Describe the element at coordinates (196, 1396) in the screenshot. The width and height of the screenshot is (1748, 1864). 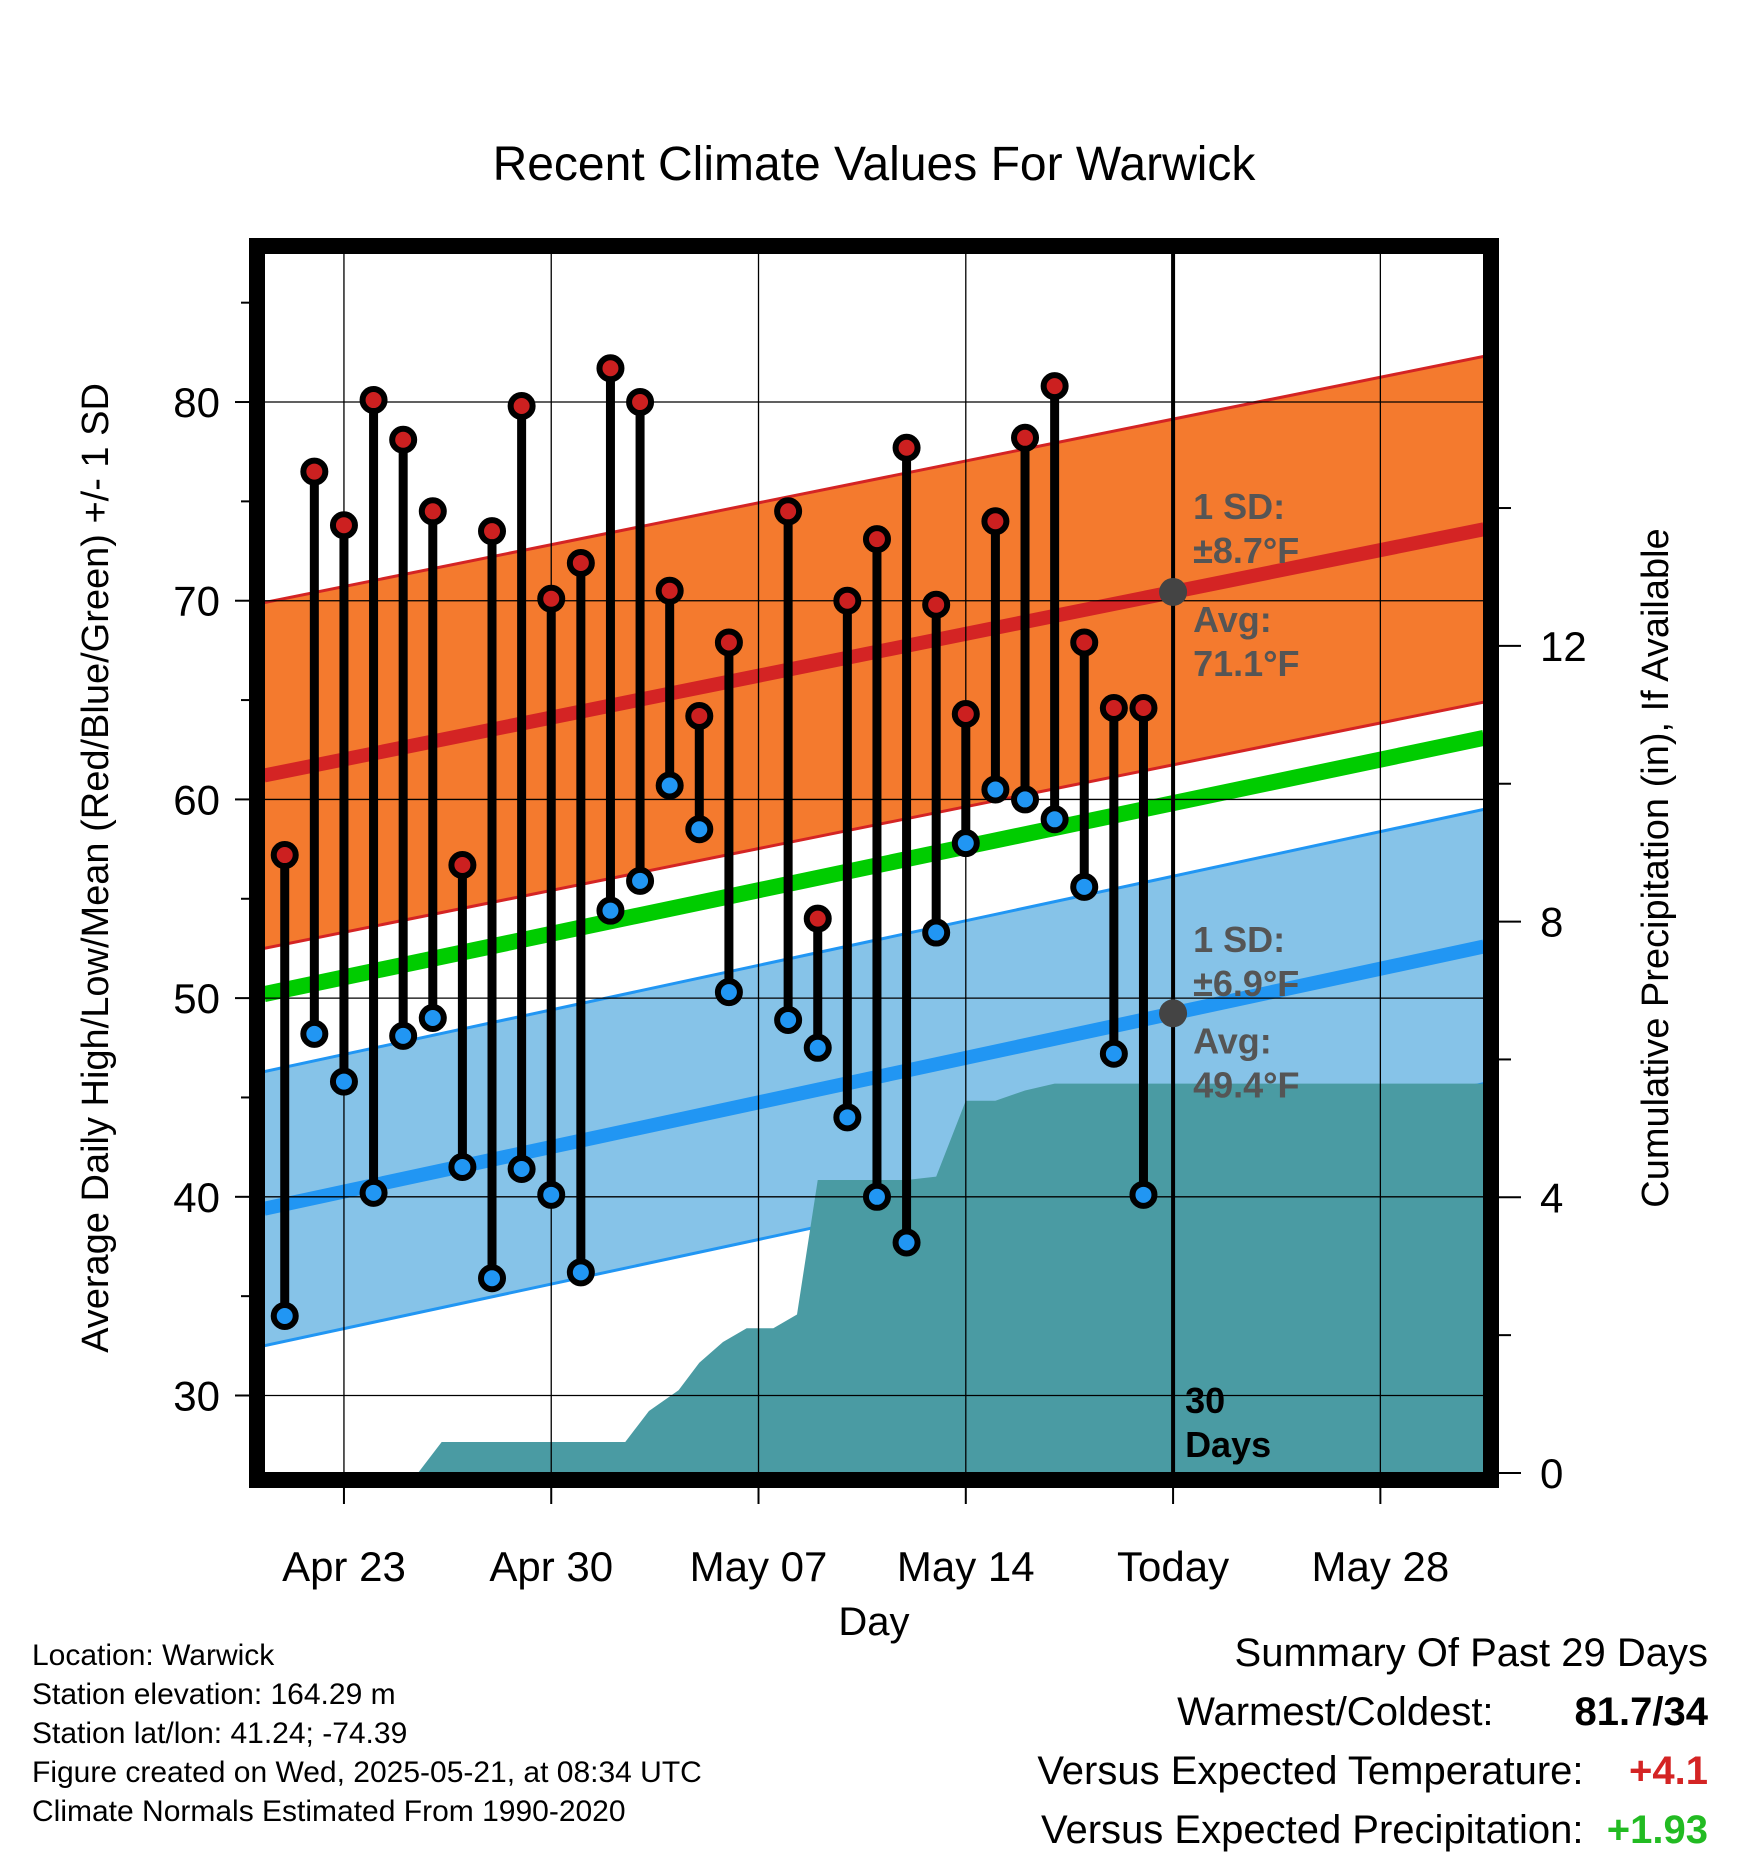
I see `y-tick-label: 30` at that location.